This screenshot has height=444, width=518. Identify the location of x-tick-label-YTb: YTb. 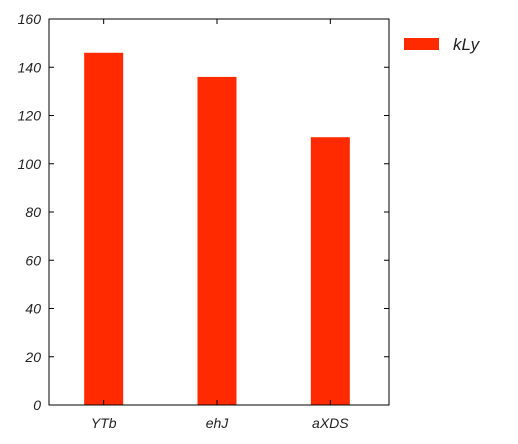
(104, 423).